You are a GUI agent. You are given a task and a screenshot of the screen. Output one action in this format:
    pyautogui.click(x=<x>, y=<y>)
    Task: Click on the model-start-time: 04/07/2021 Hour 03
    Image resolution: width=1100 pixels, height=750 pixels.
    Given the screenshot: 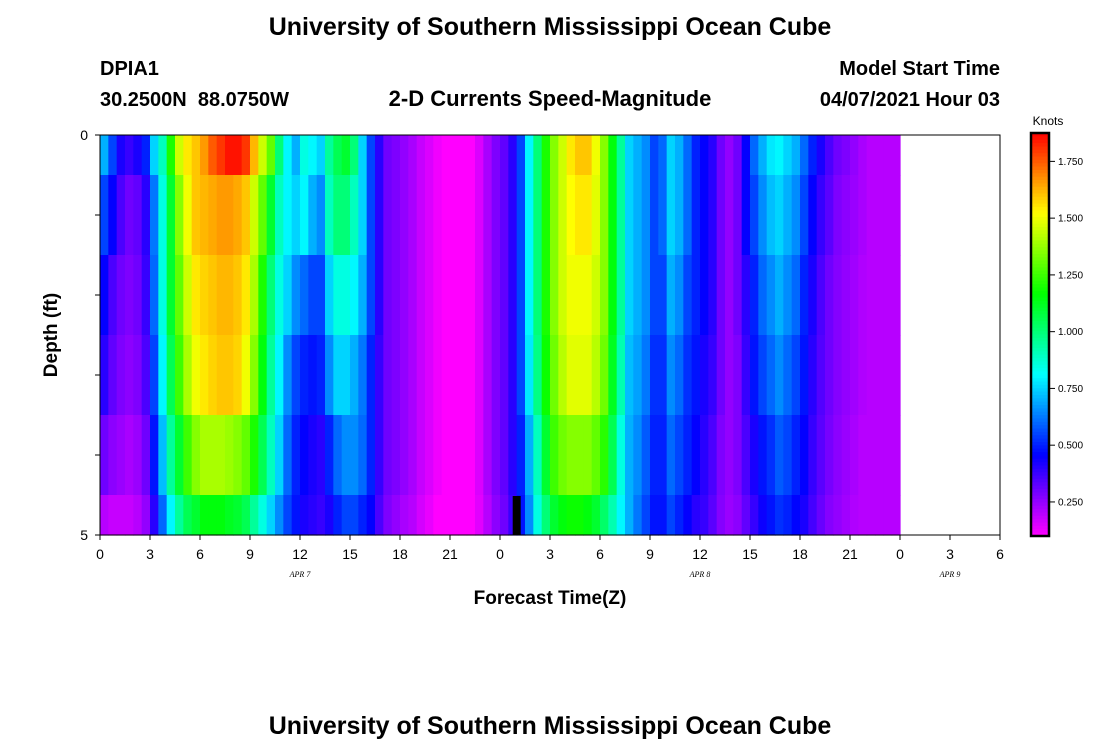 What is the action you would take?
    pyautogui.click(x=910, y=100)
    